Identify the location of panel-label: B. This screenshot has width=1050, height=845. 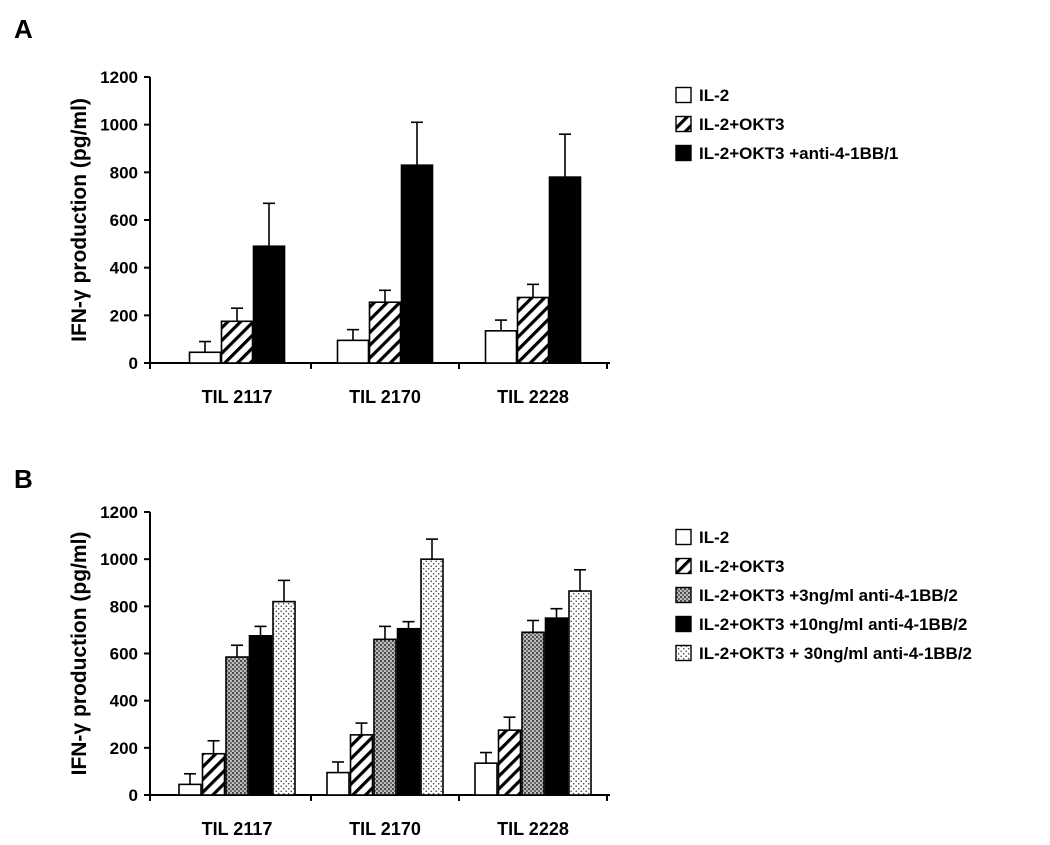
(23, 479).